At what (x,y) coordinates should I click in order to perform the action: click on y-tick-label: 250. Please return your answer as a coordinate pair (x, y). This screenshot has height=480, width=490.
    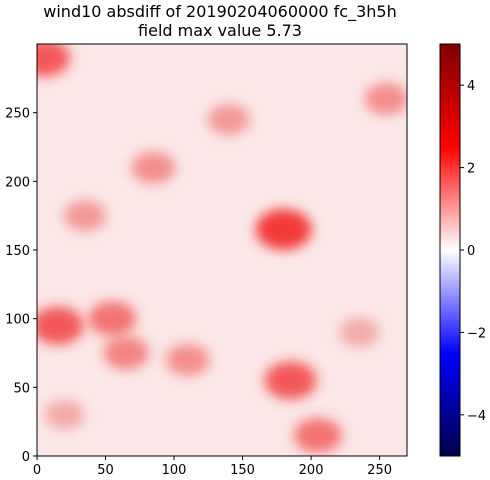
    Looking at the image, I should click on (17, 114).